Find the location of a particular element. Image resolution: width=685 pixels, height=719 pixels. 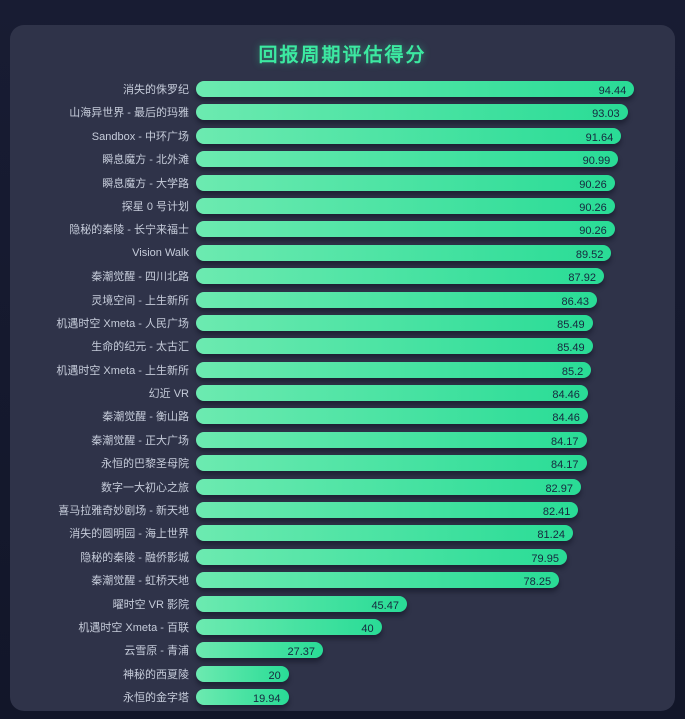

bar-row: 秦潮觉醒 - 虹桥天地 78.25 is located at coordinates (342, 580).